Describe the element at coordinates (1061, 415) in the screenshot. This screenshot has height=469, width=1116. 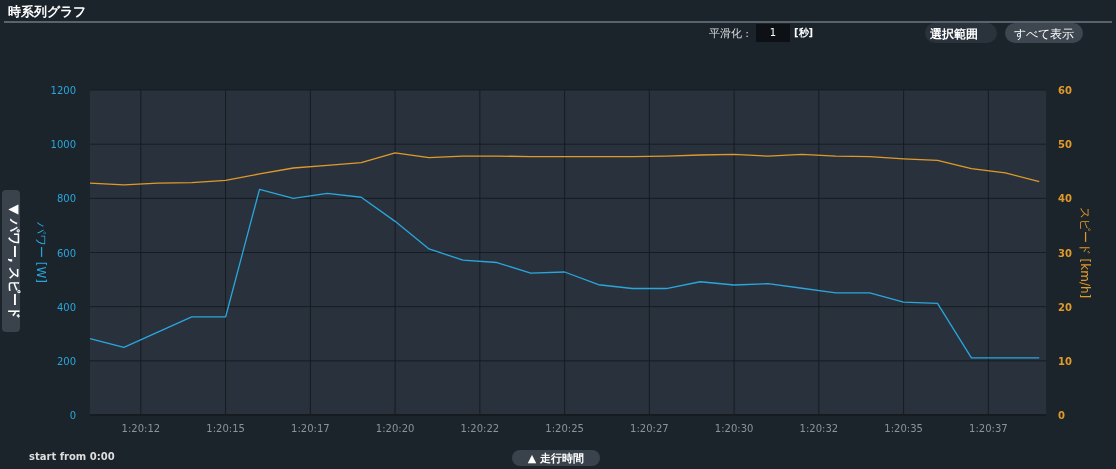
I see `y2-tick-label: 0` at that location.